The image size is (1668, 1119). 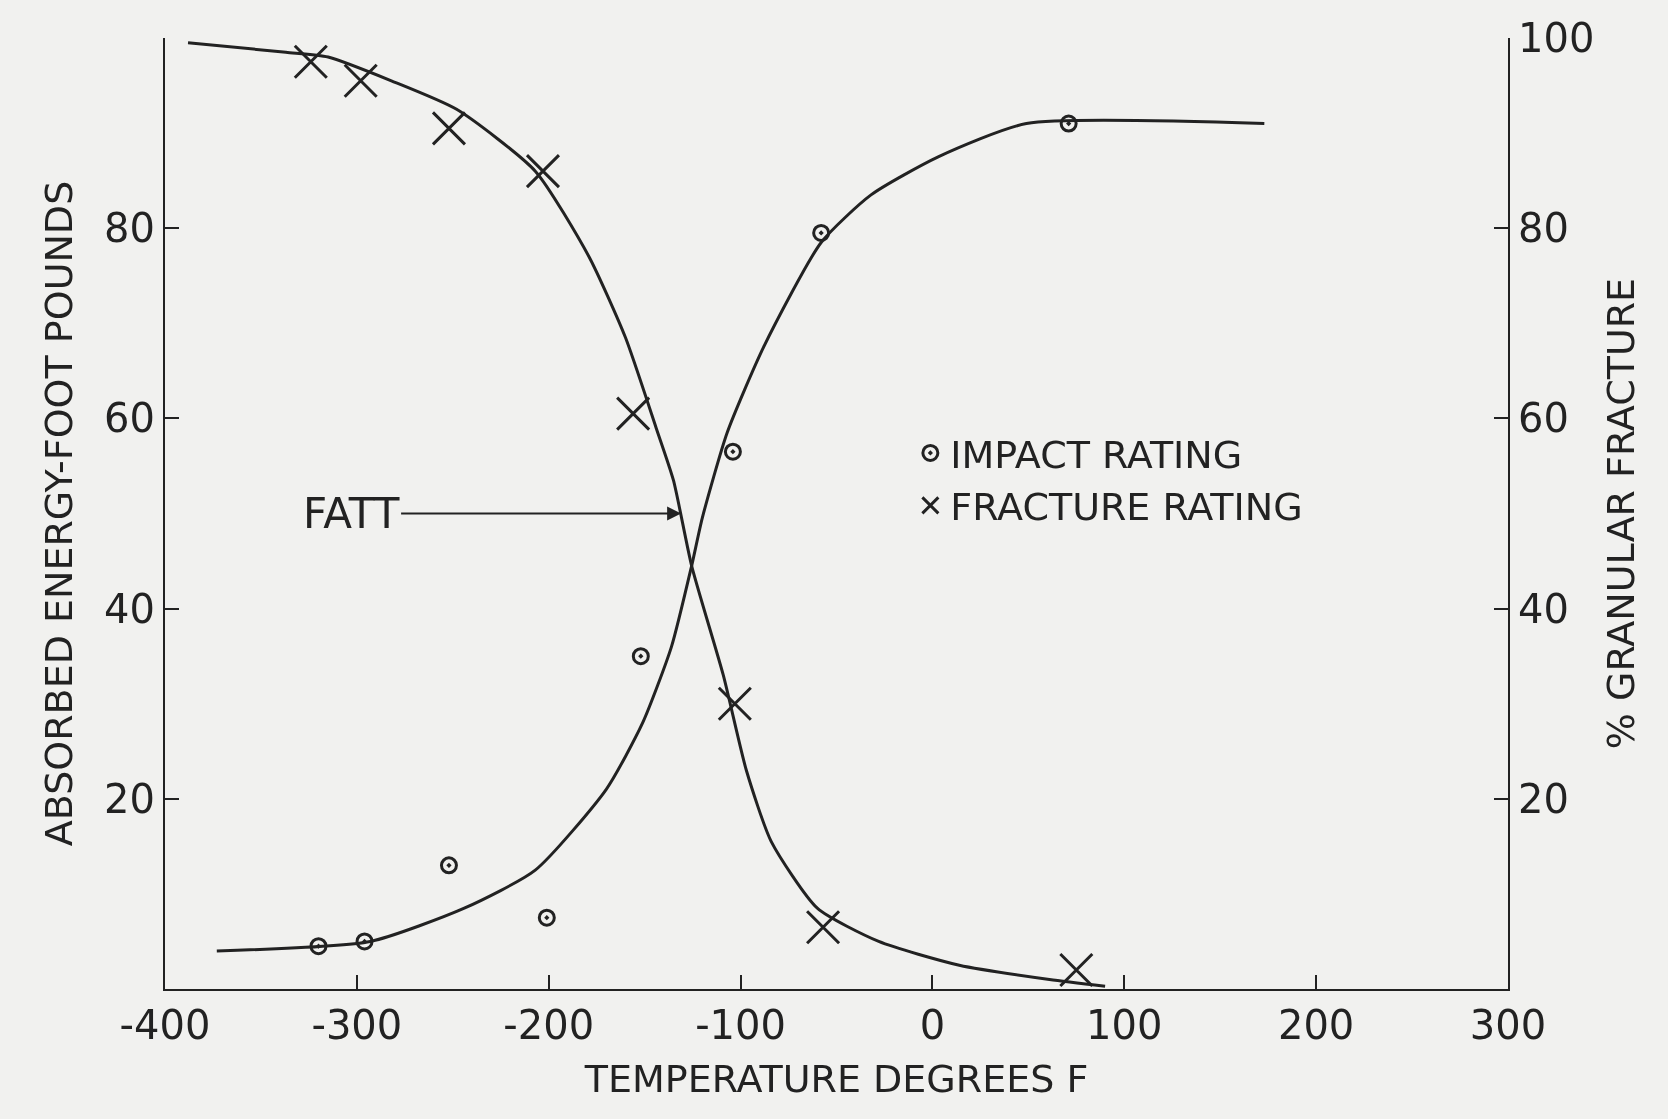 What do you see at coordinates (740, 1025) in the screenshot?
I see `x-tick-label: -100` at bounding box center [740, 1025].